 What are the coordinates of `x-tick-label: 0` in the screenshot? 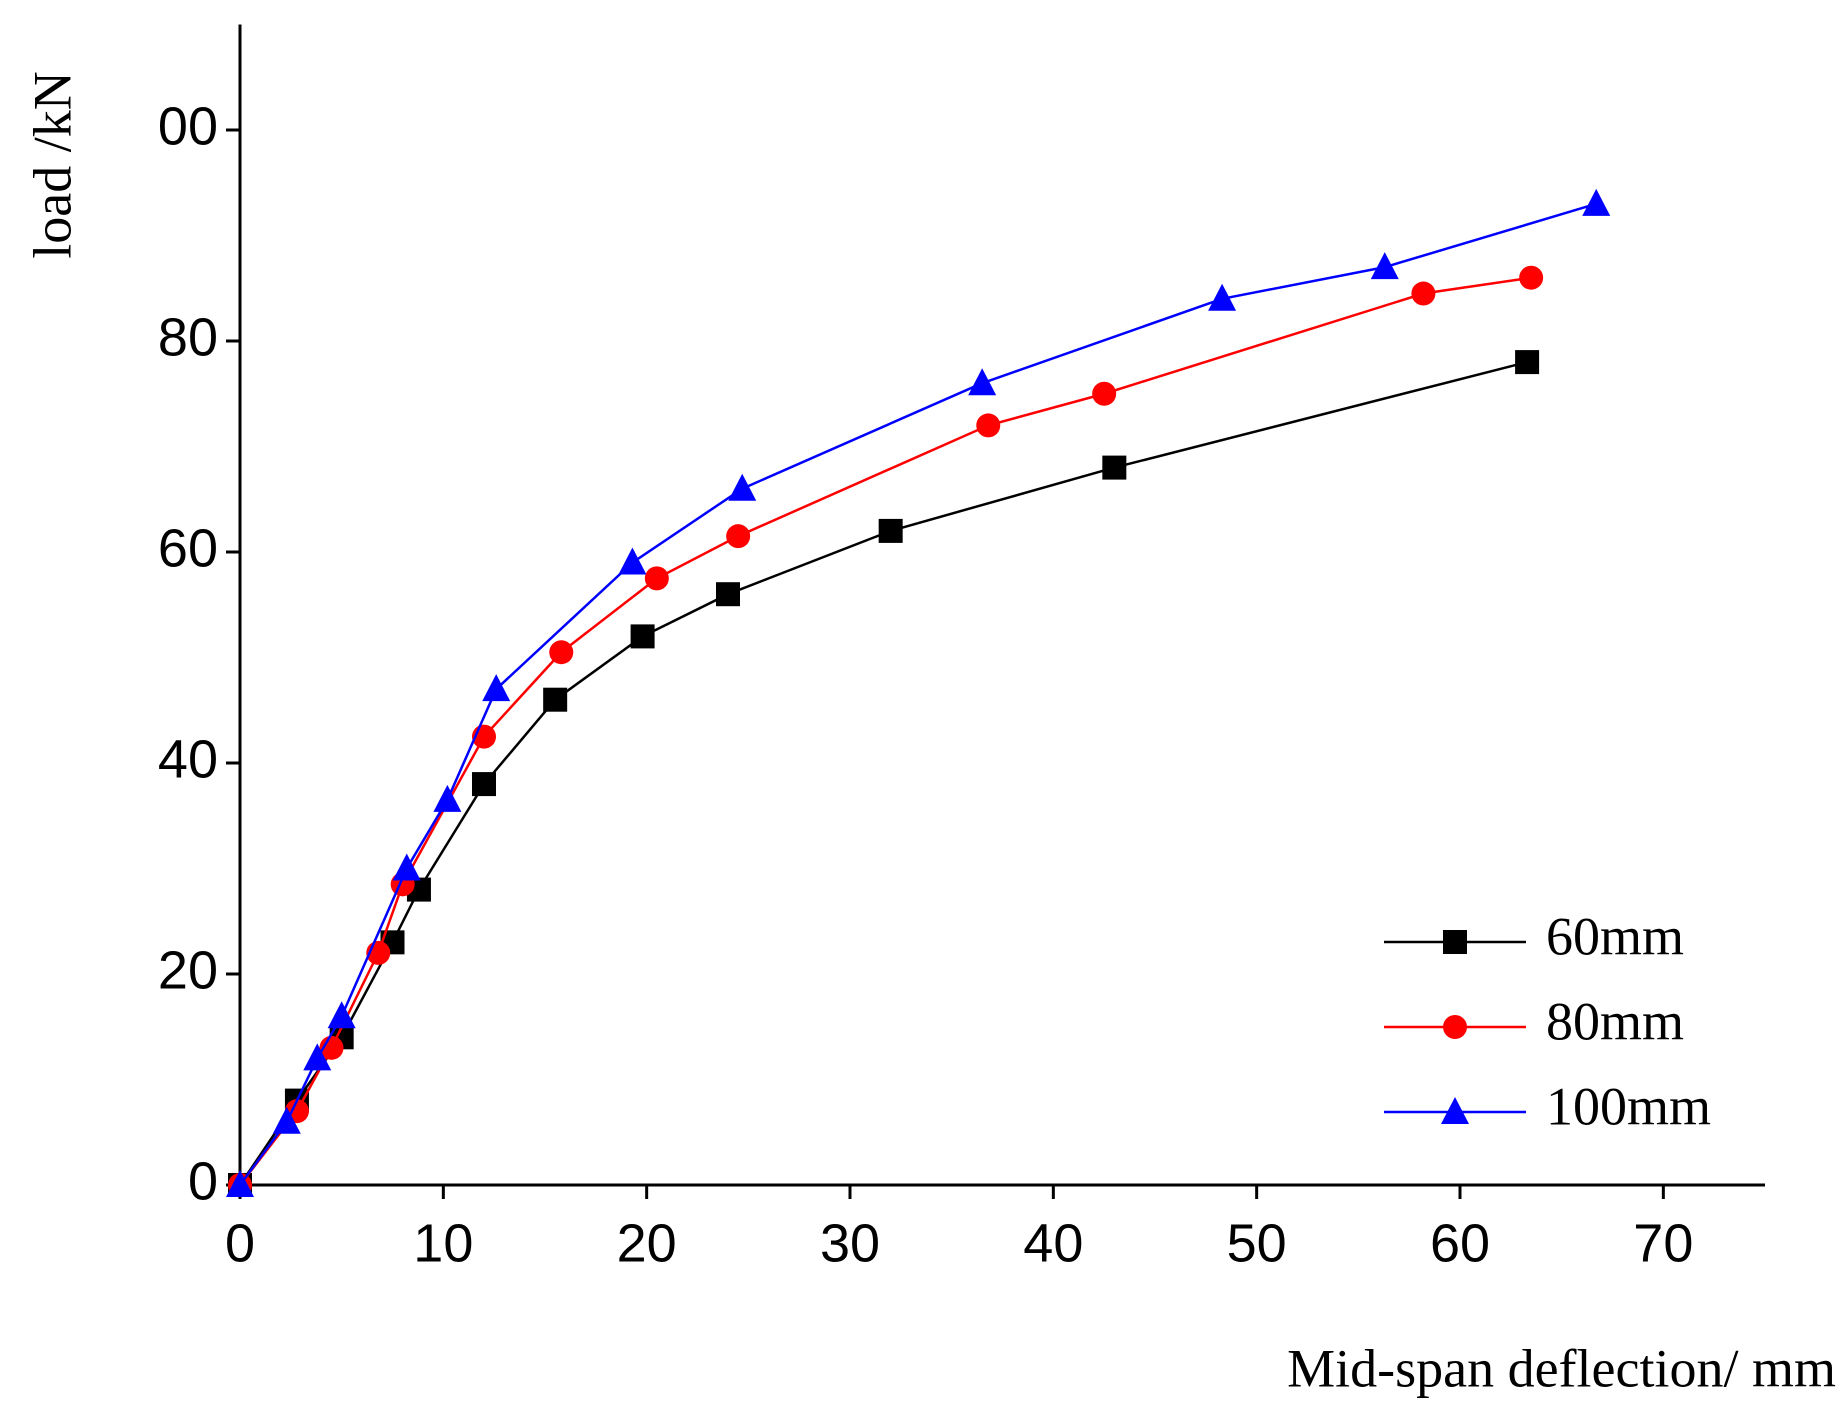 It's located at (240, 1243).